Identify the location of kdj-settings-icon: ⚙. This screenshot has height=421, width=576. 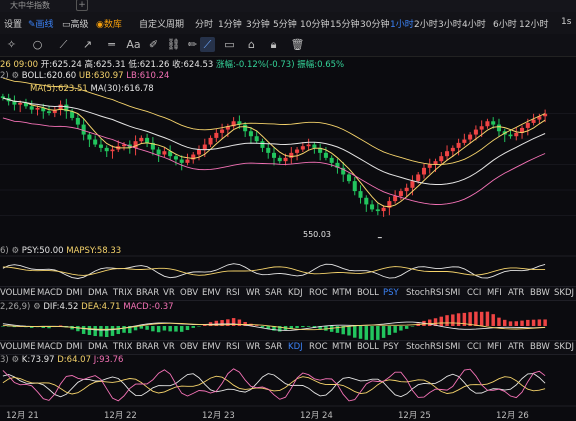
(15, 360).